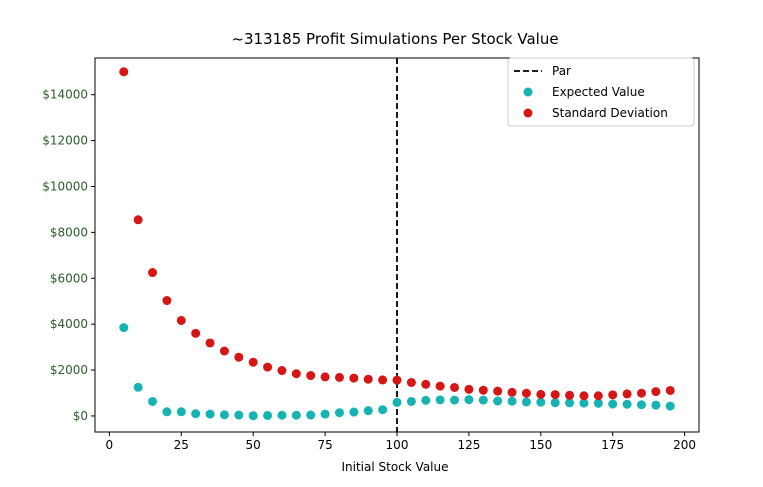  I want to click on x-tick-label: 25, so click(181, 445).